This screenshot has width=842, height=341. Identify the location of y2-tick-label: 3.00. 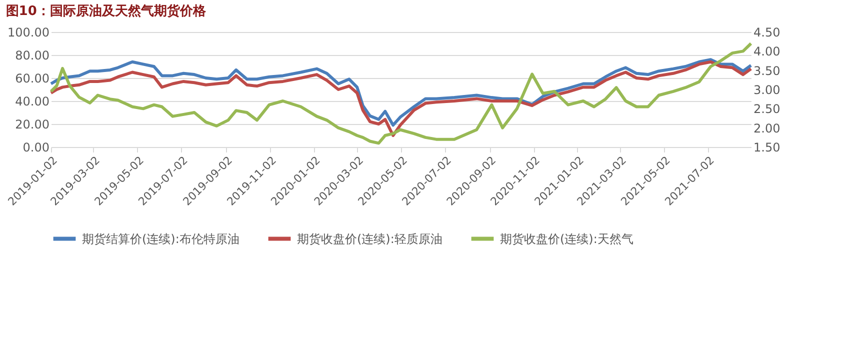
(767, 90).